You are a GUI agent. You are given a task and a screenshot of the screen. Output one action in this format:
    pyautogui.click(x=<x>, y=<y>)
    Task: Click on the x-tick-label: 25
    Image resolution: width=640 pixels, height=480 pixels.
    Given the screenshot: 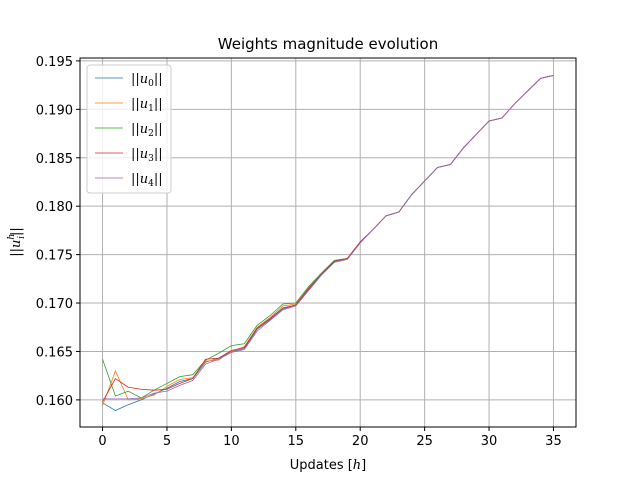 What is the action you would take?
    pyautogui.click(x=424, y=441)
    